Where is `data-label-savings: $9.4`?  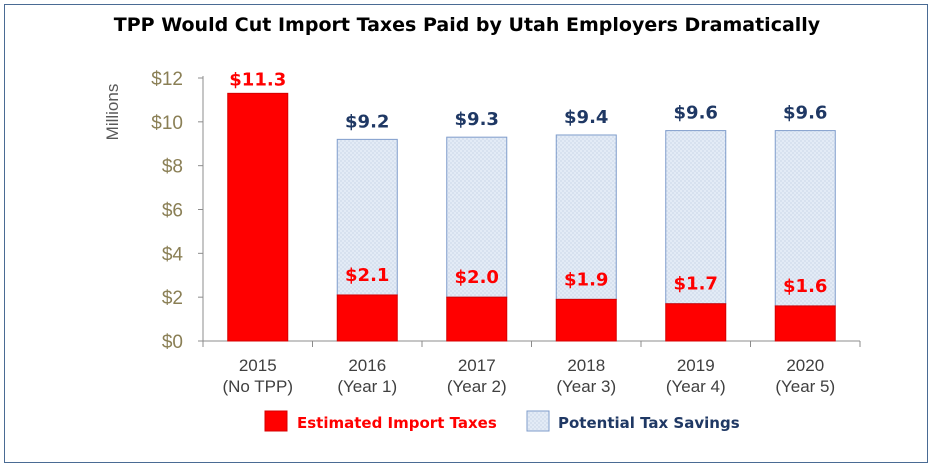 data-label-savings: $9.4 is located at coordinates (586, 117).